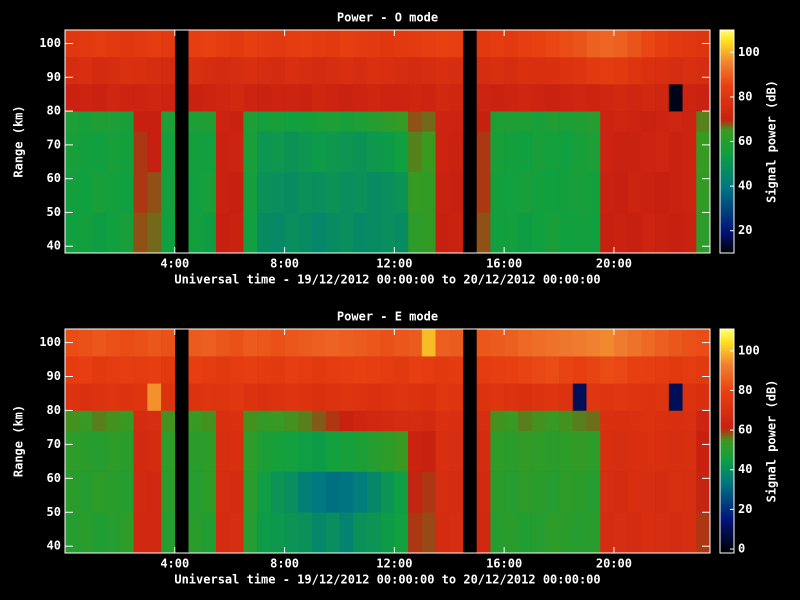 Image resolution: width=800 pixels, height=600 pixels. Describe the element at coordinates (727, 441) in the screenshot. I see `colorbar-frame` at that location.